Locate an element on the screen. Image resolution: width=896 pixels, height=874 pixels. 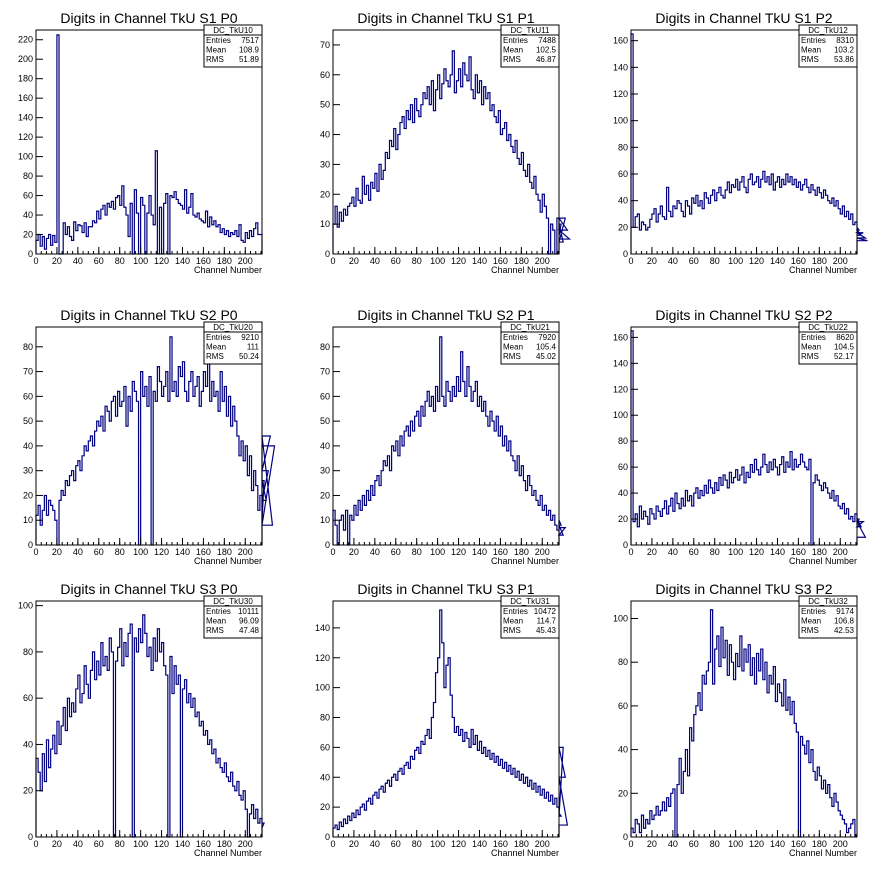
stats-value: 7488 is located at coordinates (547, 40).